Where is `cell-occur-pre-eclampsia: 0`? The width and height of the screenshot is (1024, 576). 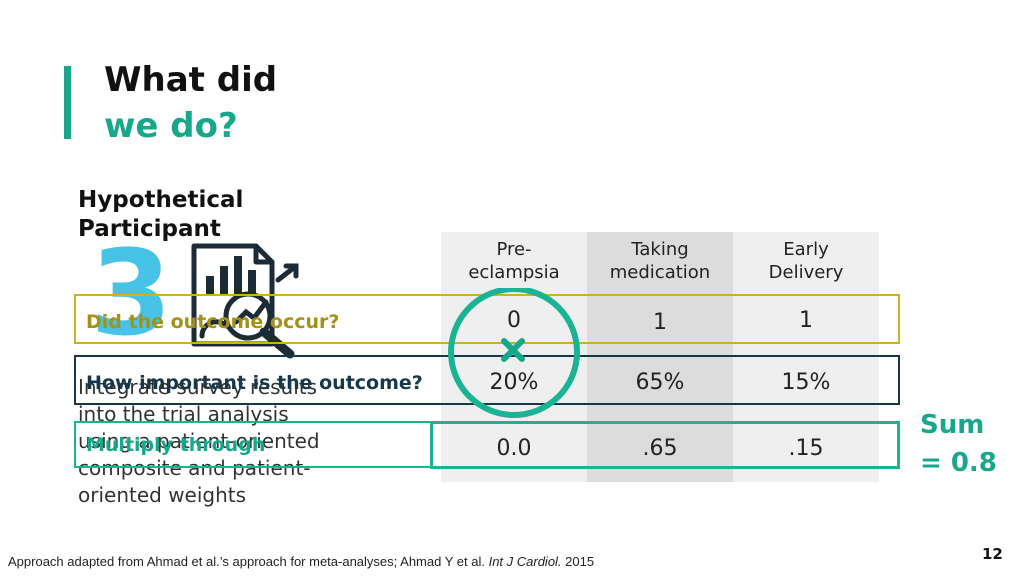
cell-occur-pre-eclampsia: 0 is located at coordinates (514, 320).